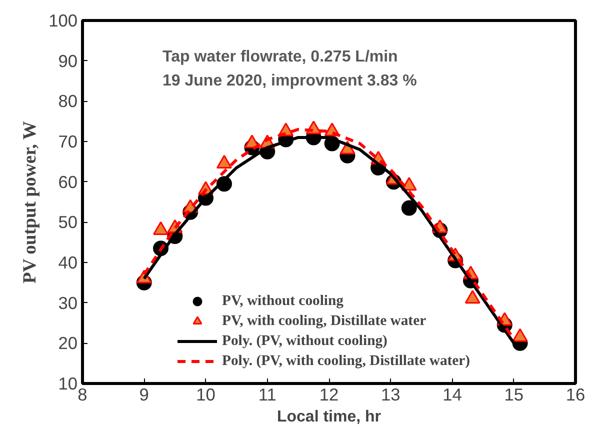 Image resolution: width=593 pixels, height=448 pixels. I want to click on legend-label: Poly. (PV, with cooling, Distillate water), so click(346, 361).